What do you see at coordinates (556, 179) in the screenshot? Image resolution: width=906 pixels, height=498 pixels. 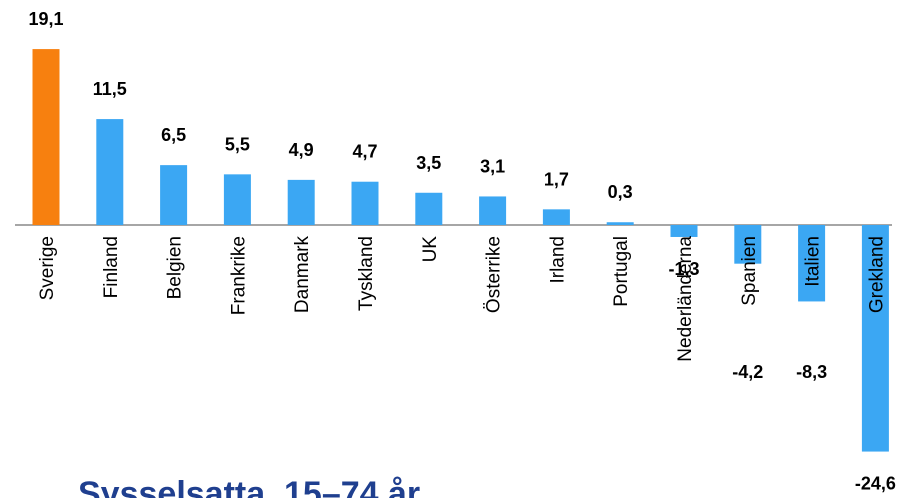 I see `value-label: 1,7` at bounding box center [556, 179].